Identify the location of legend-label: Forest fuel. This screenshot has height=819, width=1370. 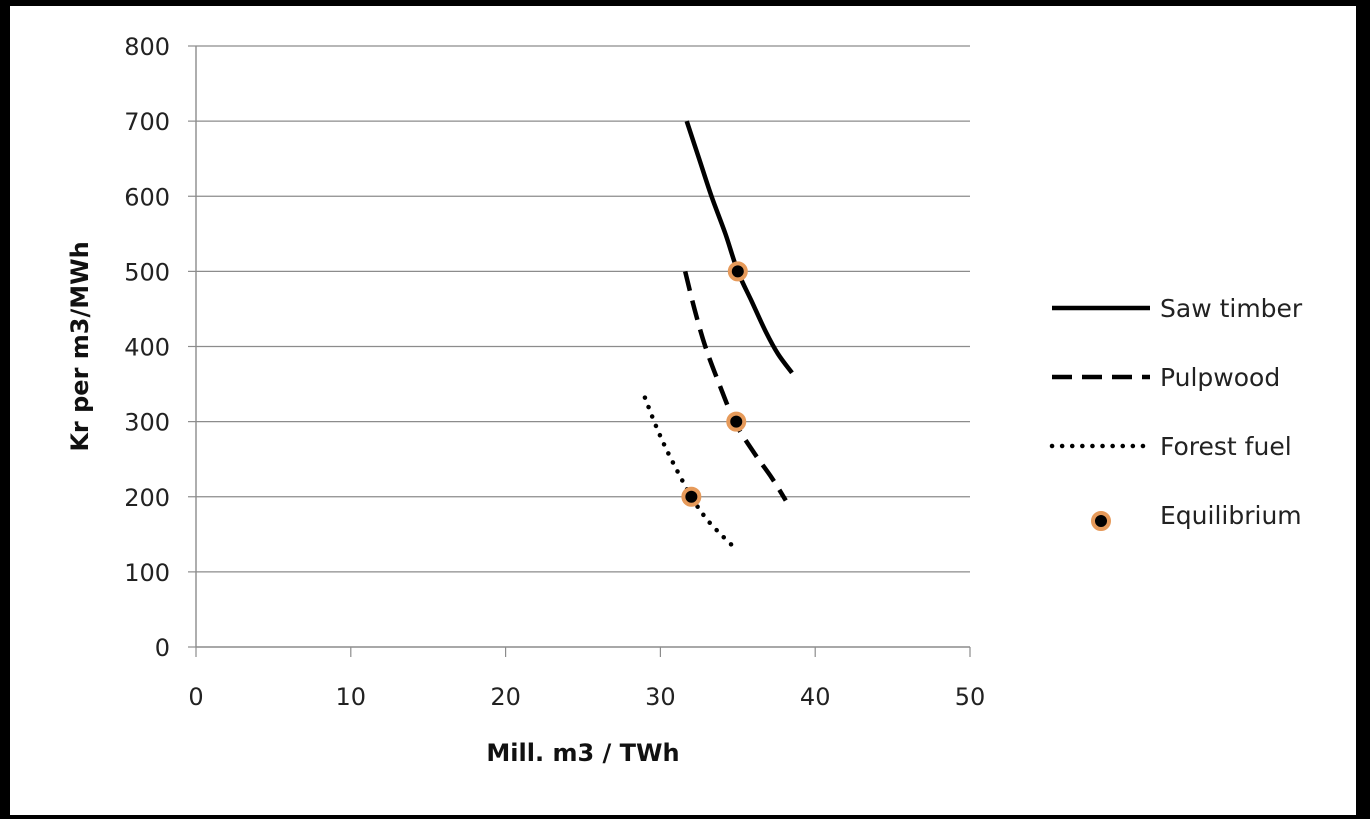
(1226, 446).